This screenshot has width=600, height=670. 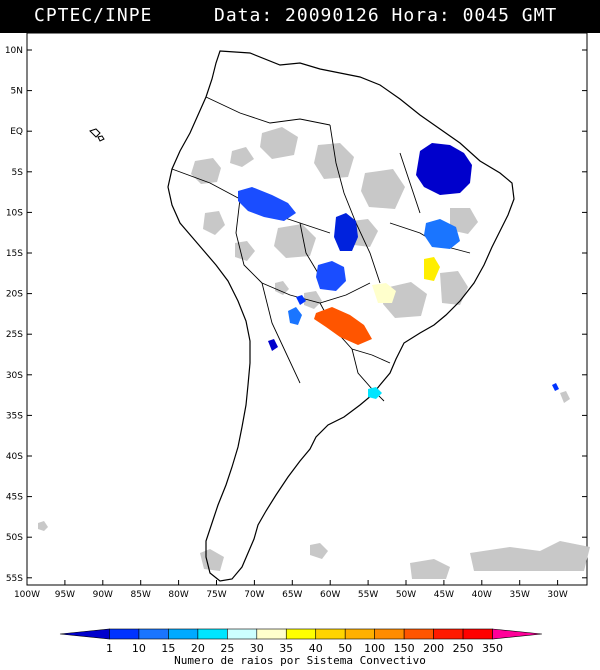 I want to click on title-bar: CPTEC/INPE Data: 20090126 Hora: 0045 GMT, so click(x=300, y=16).